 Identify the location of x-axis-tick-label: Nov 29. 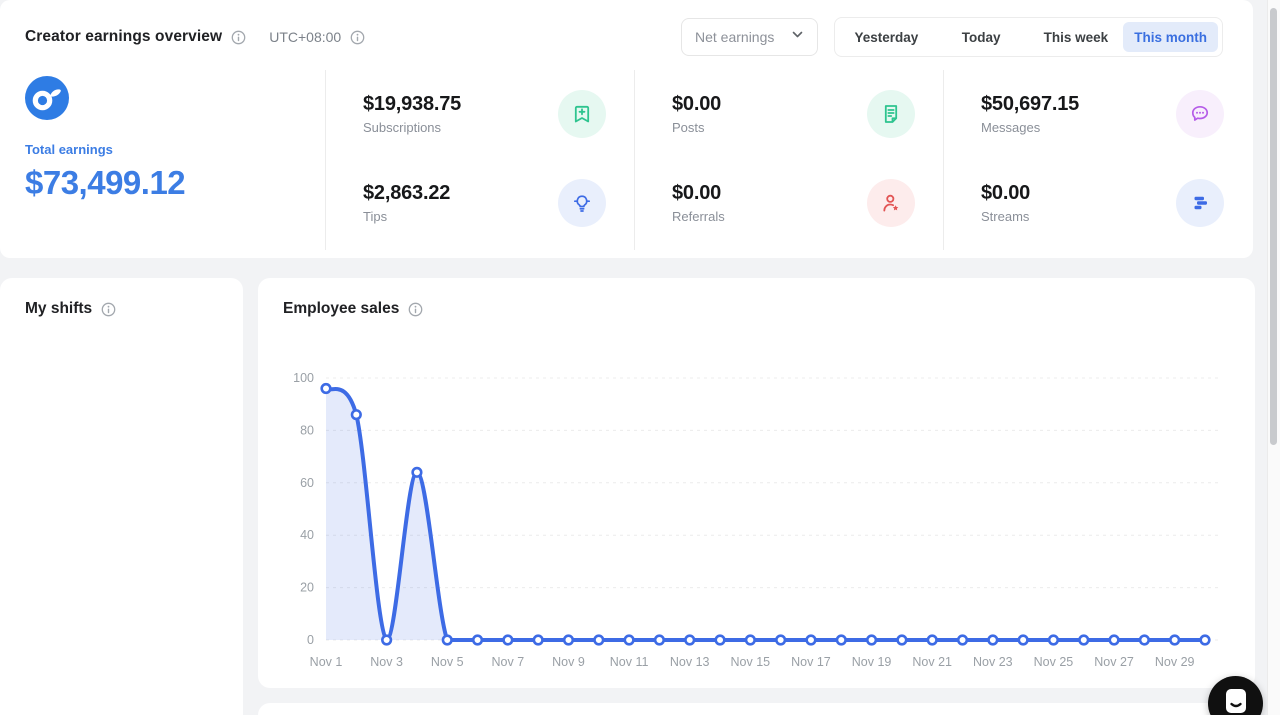
(1175, 662).